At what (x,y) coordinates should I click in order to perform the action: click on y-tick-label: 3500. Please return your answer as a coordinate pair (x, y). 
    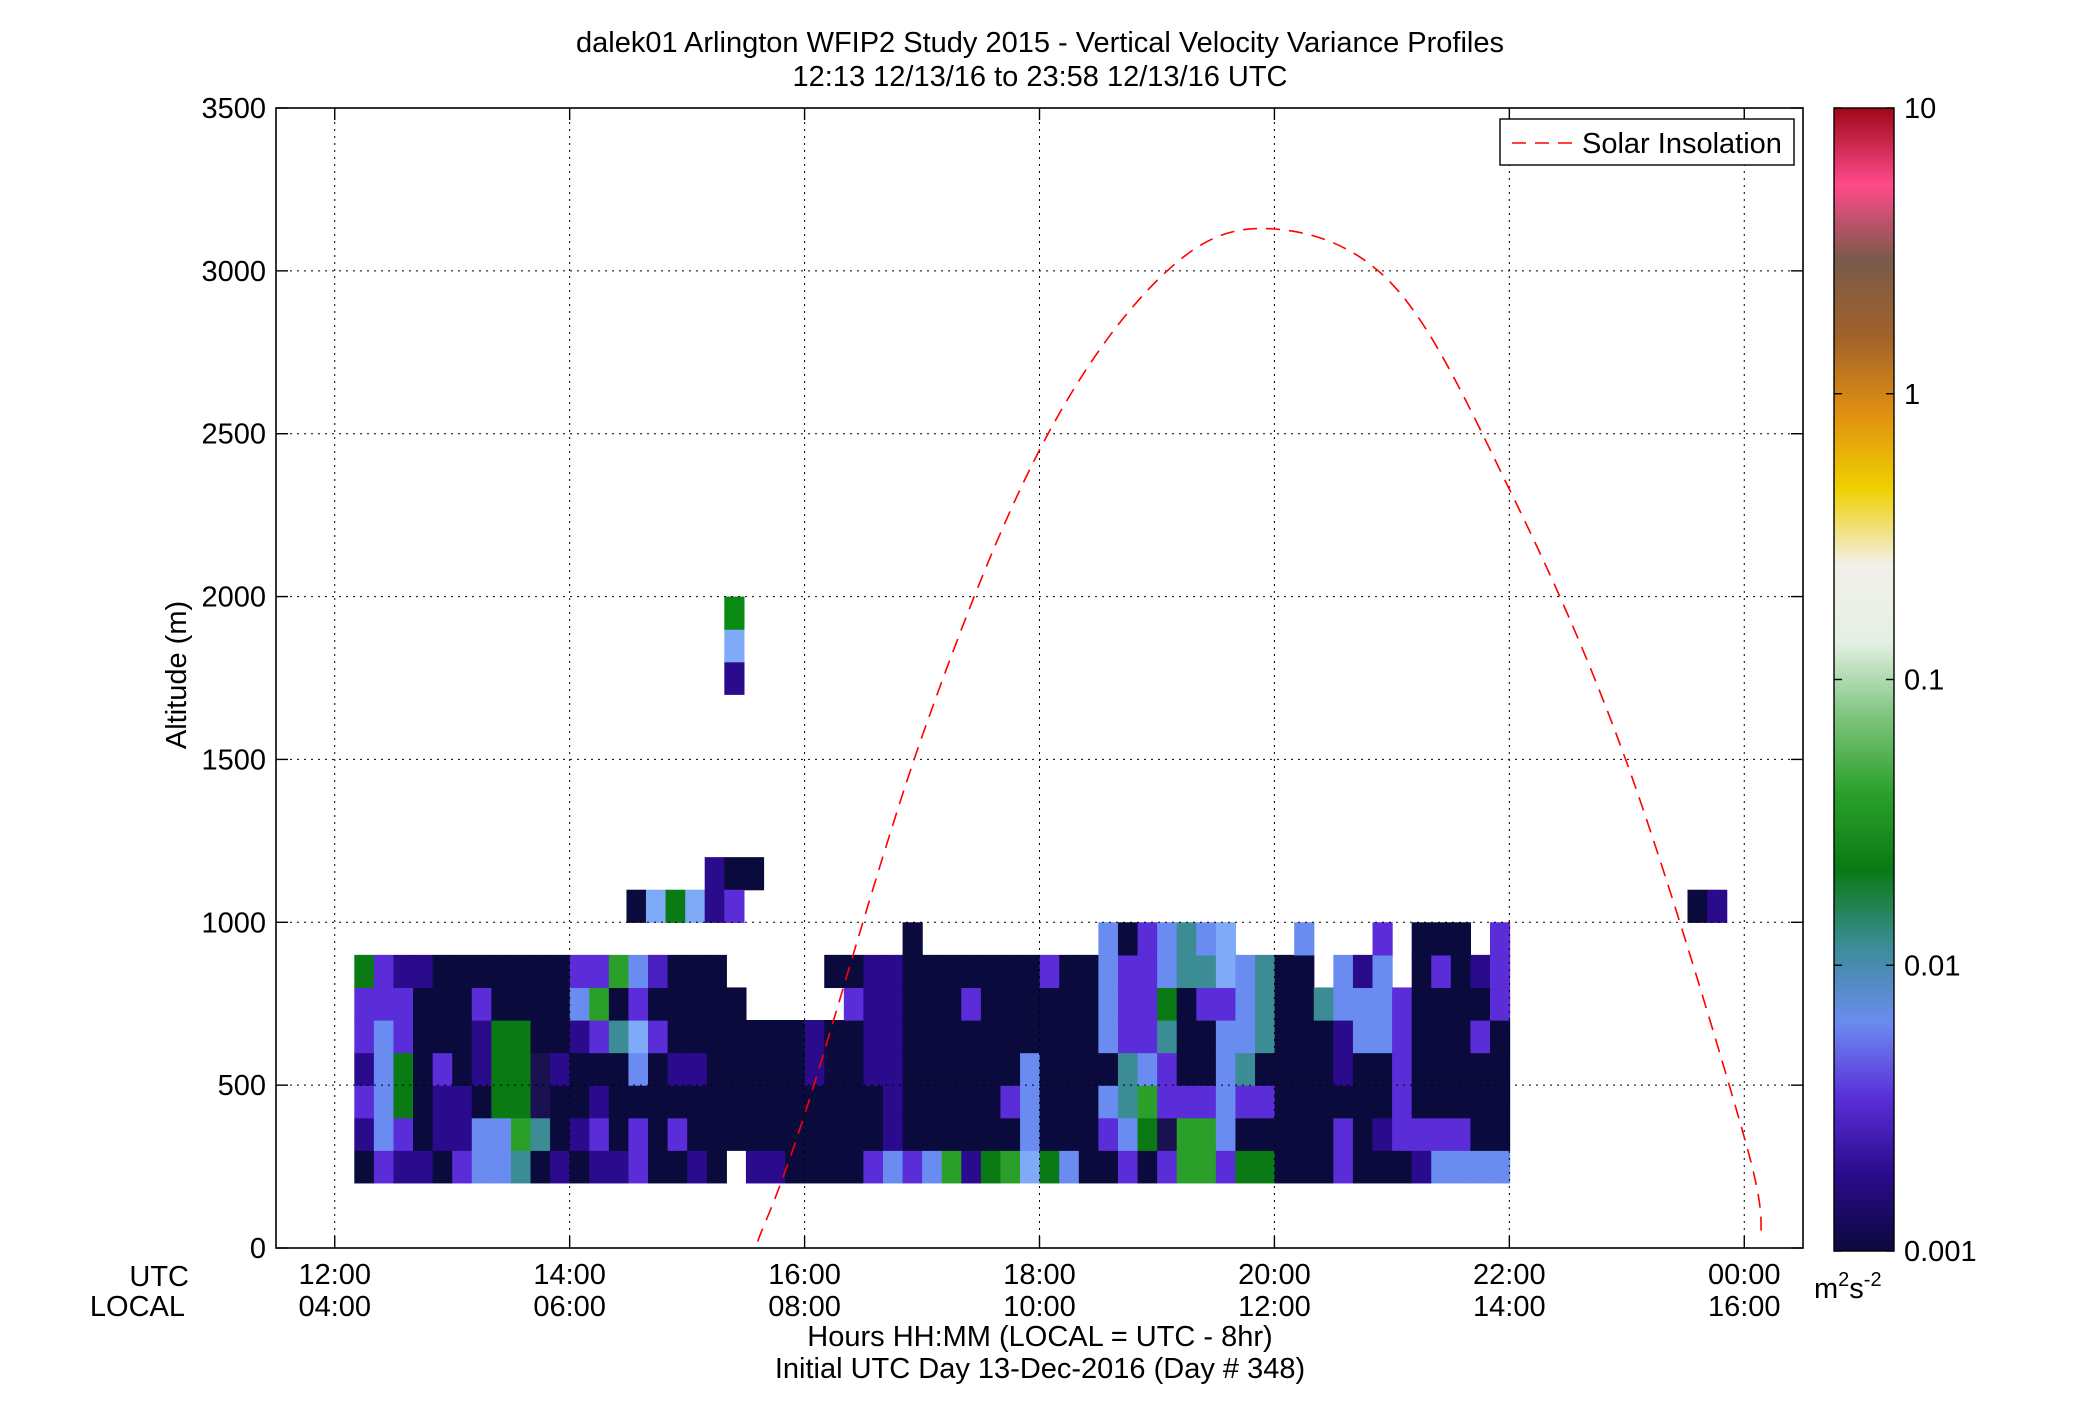
    Looking at the image, I should click on (233, 109).